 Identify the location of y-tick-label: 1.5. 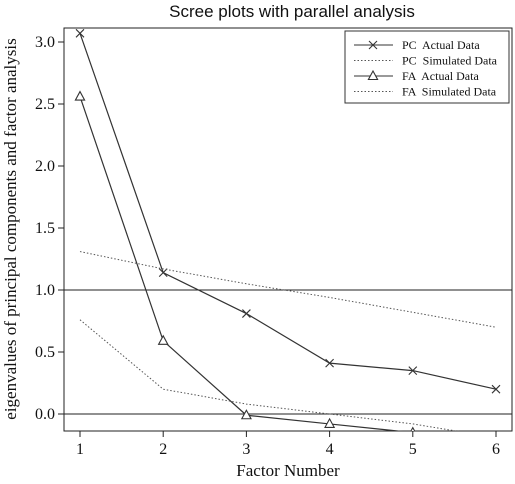
(45, 228).